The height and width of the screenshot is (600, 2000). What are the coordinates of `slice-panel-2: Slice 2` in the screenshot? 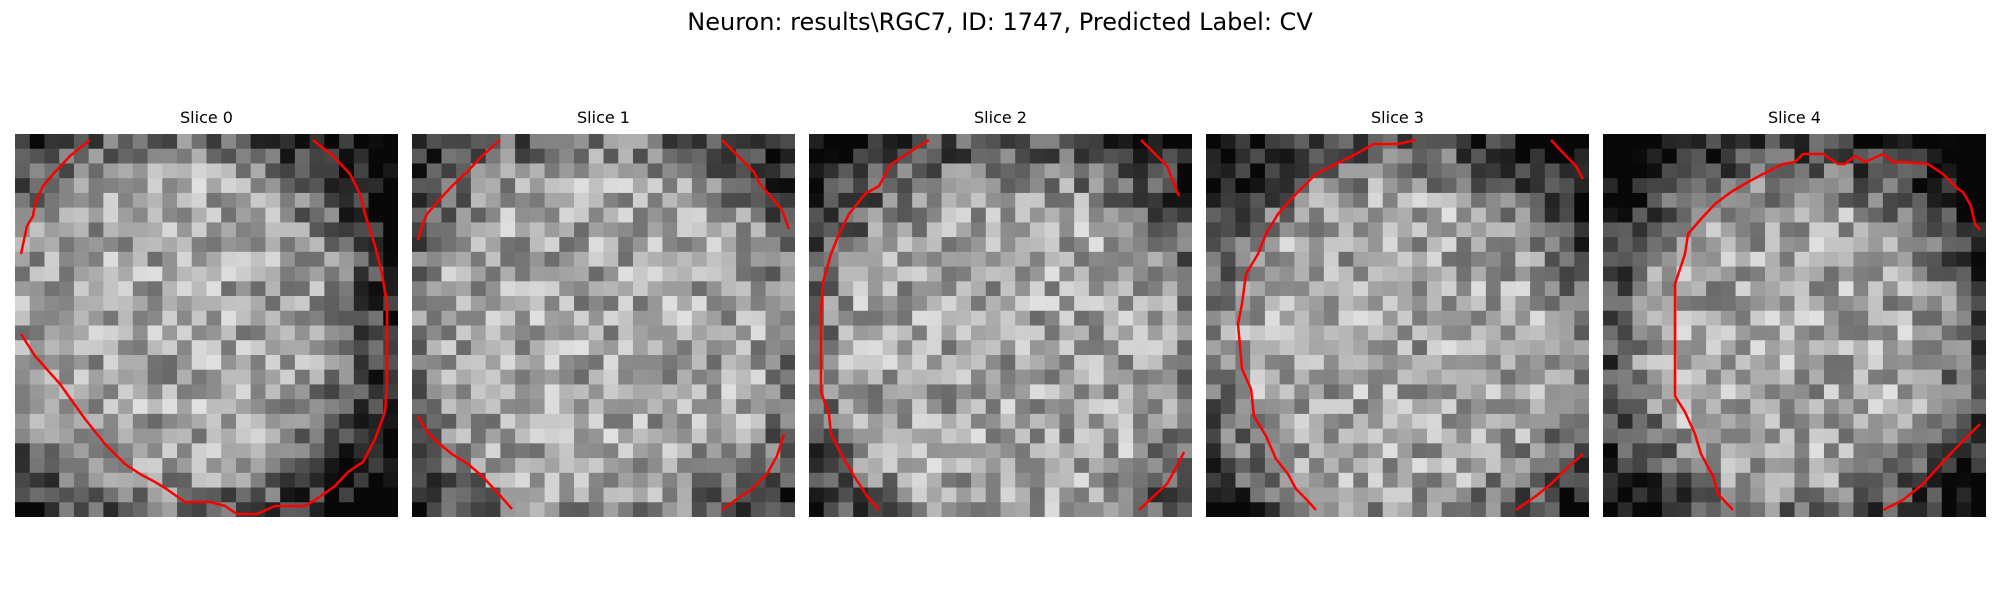 It's located at (1000, 312).